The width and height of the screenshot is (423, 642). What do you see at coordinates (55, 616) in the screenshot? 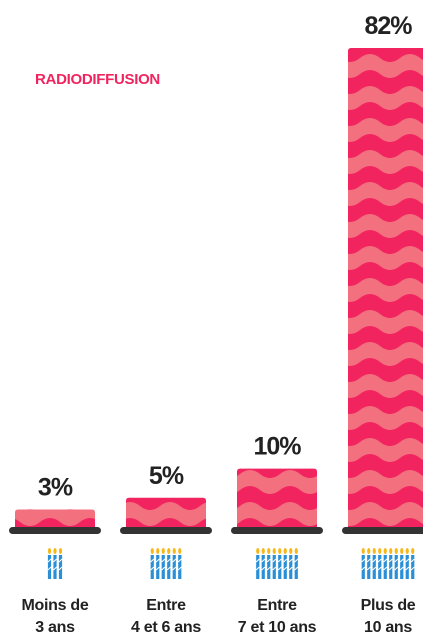
I see `x-tick-label: Moins de 3 ans` at bounding box center [55, 616].